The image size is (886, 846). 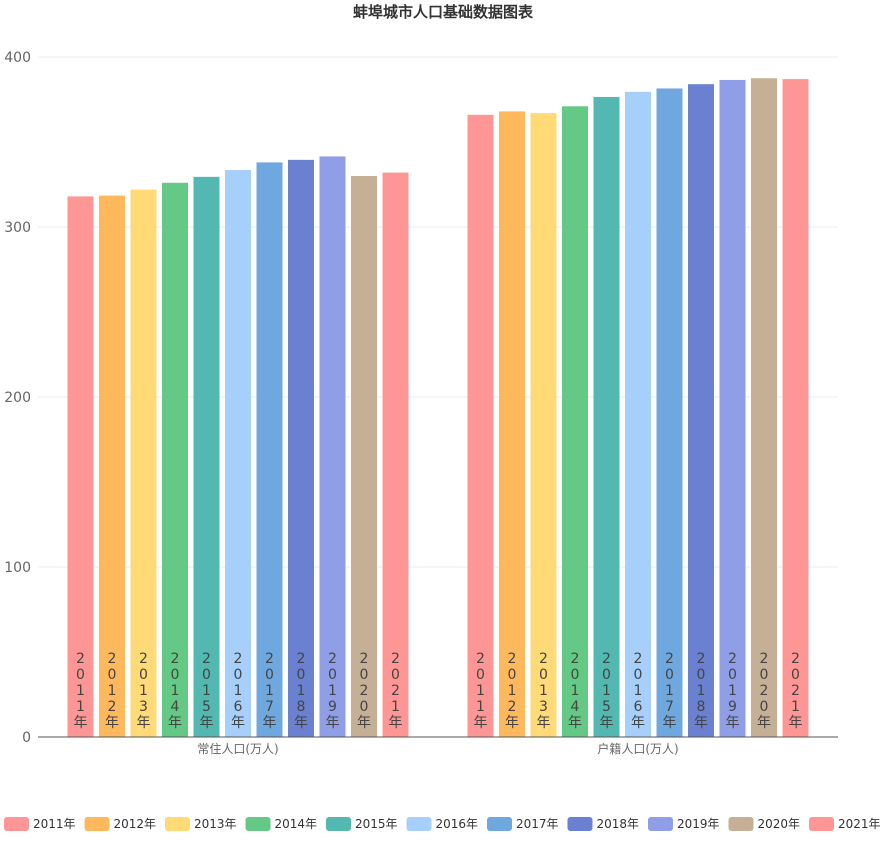 What do you see at coordinates (26, 738) in the screenshot?
I see `y-tick-label: 0` at bounding box center [26, 738].